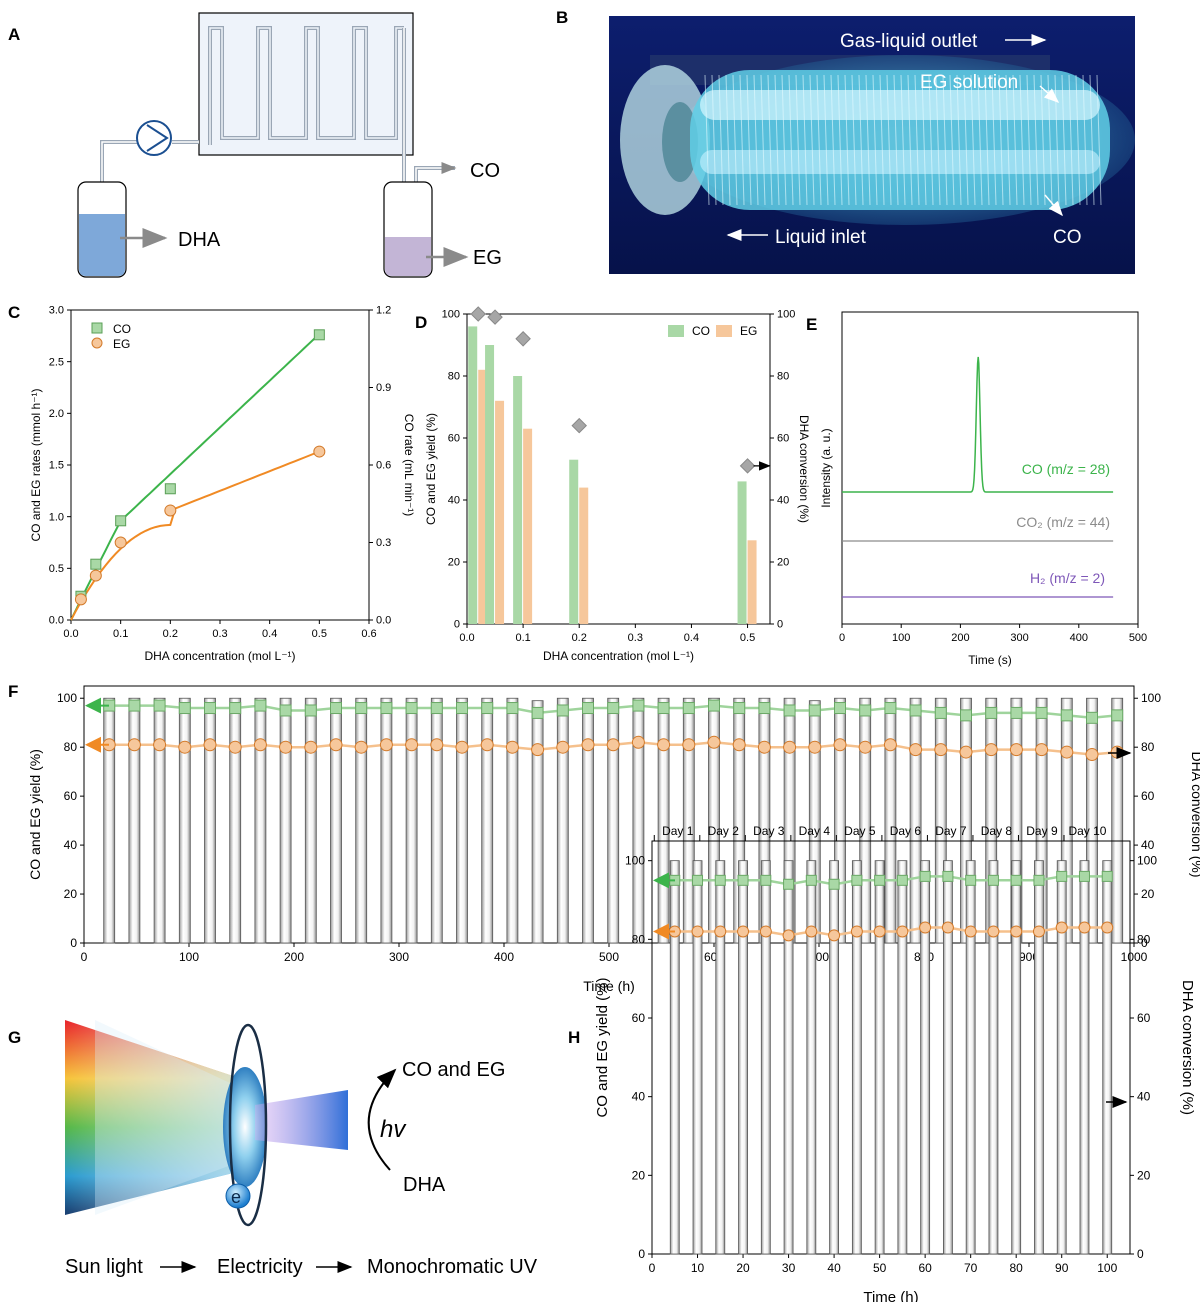  What do you see at coordinates (490, 484) in the screenshot?
I see `co-bar` at bounding box center [490, 484].